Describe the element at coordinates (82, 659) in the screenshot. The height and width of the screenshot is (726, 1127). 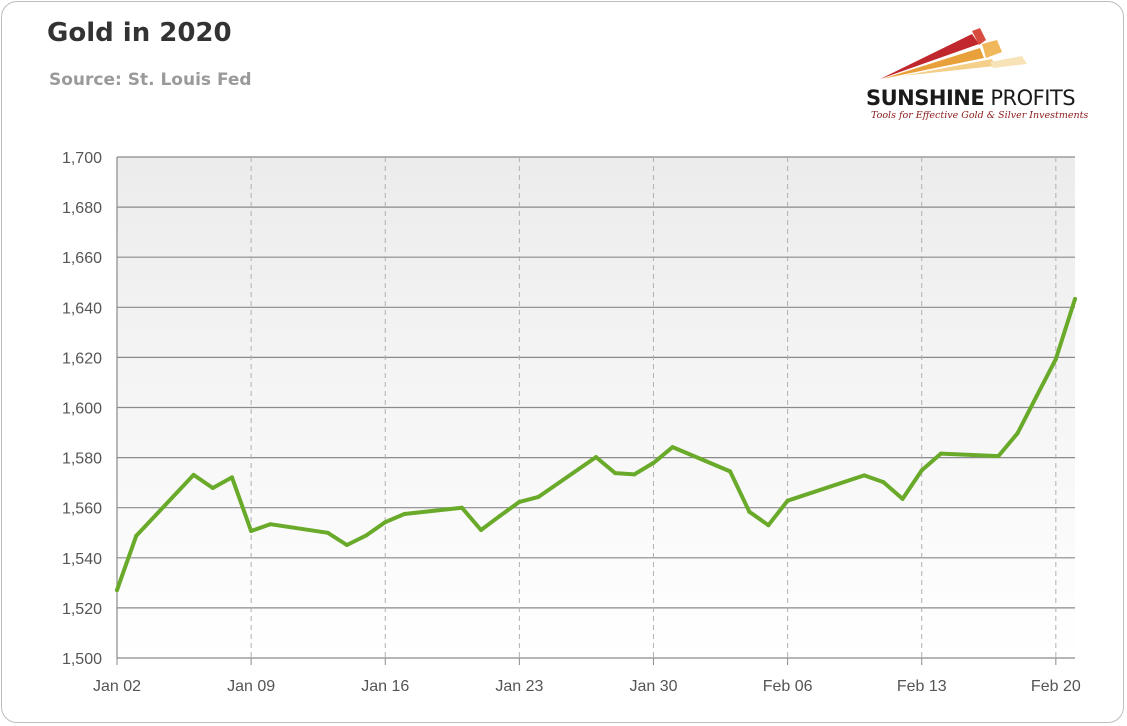
I see `y-tick-label: 1,500` at that location.